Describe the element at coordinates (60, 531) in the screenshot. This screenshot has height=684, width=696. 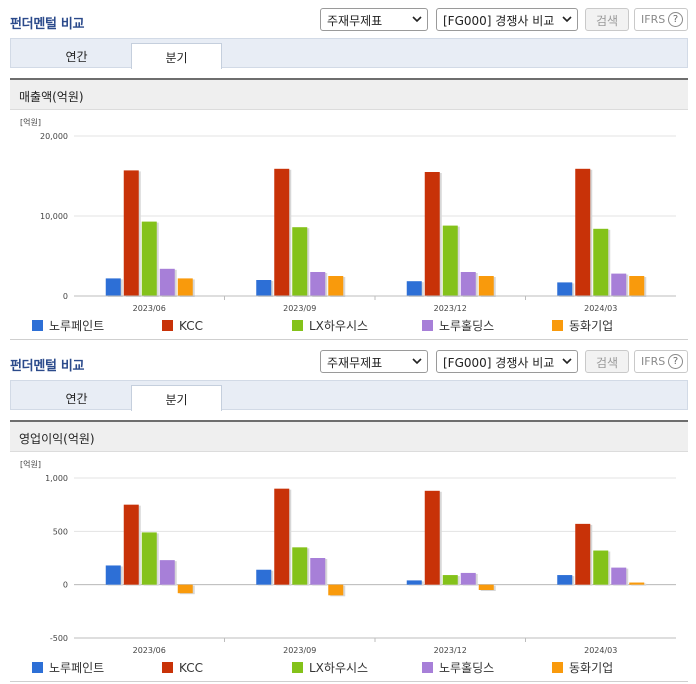
I see `y-tick-label: 500` at that location.